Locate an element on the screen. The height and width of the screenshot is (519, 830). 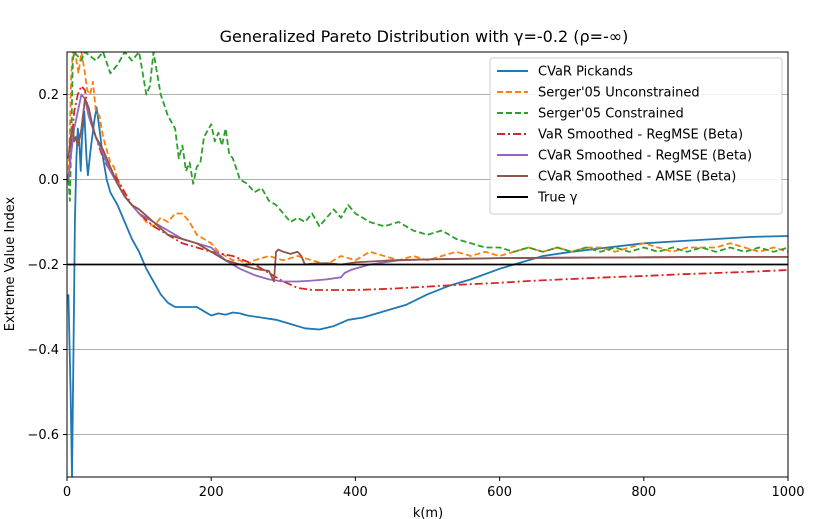
legend-label-5: CVaR Smoothed - RegMSE (Beta) is located at coordinates (645, 156).